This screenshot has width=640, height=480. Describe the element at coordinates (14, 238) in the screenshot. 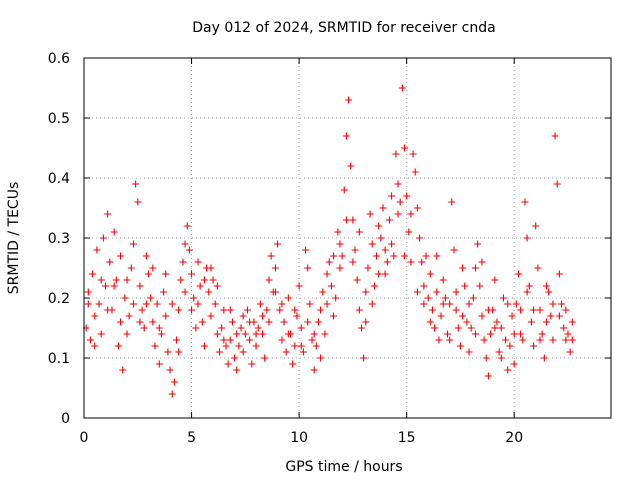

I see `y-axis-label: SRMTID / TECUs` at that location.